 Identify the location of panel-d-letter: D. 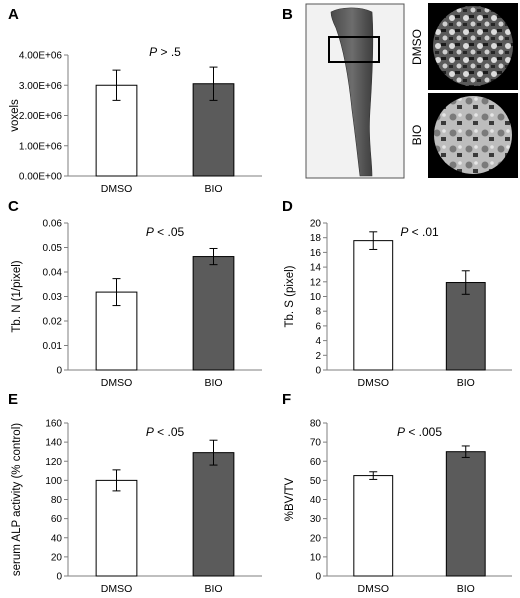
(287, 206).